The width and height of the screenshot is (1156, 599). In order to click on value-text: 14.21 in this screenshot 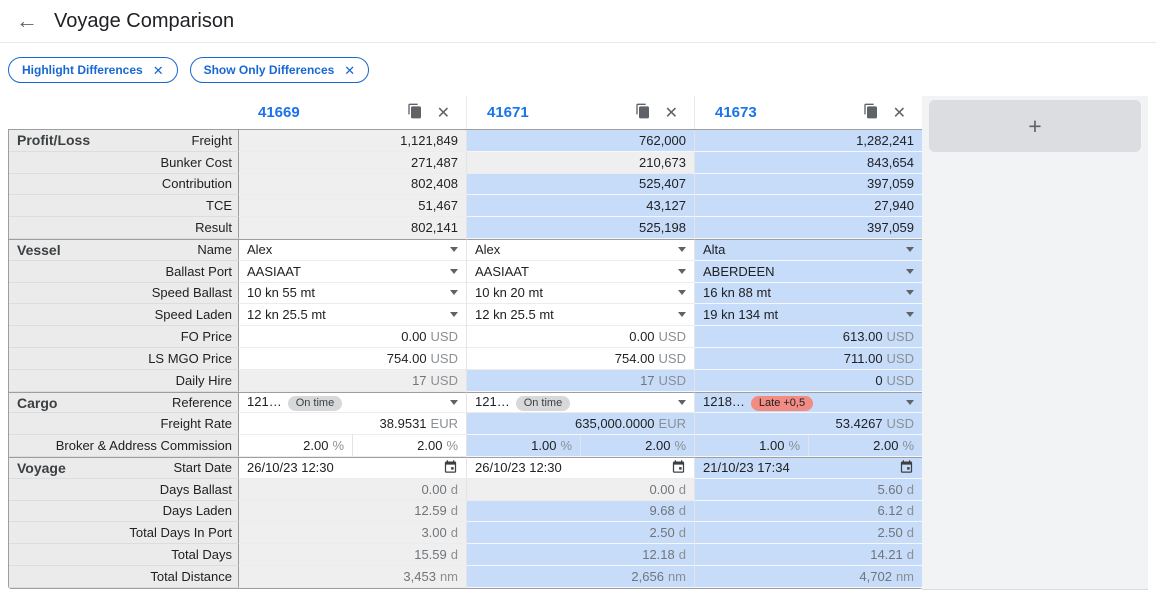, I will do `click(886, 555)`.